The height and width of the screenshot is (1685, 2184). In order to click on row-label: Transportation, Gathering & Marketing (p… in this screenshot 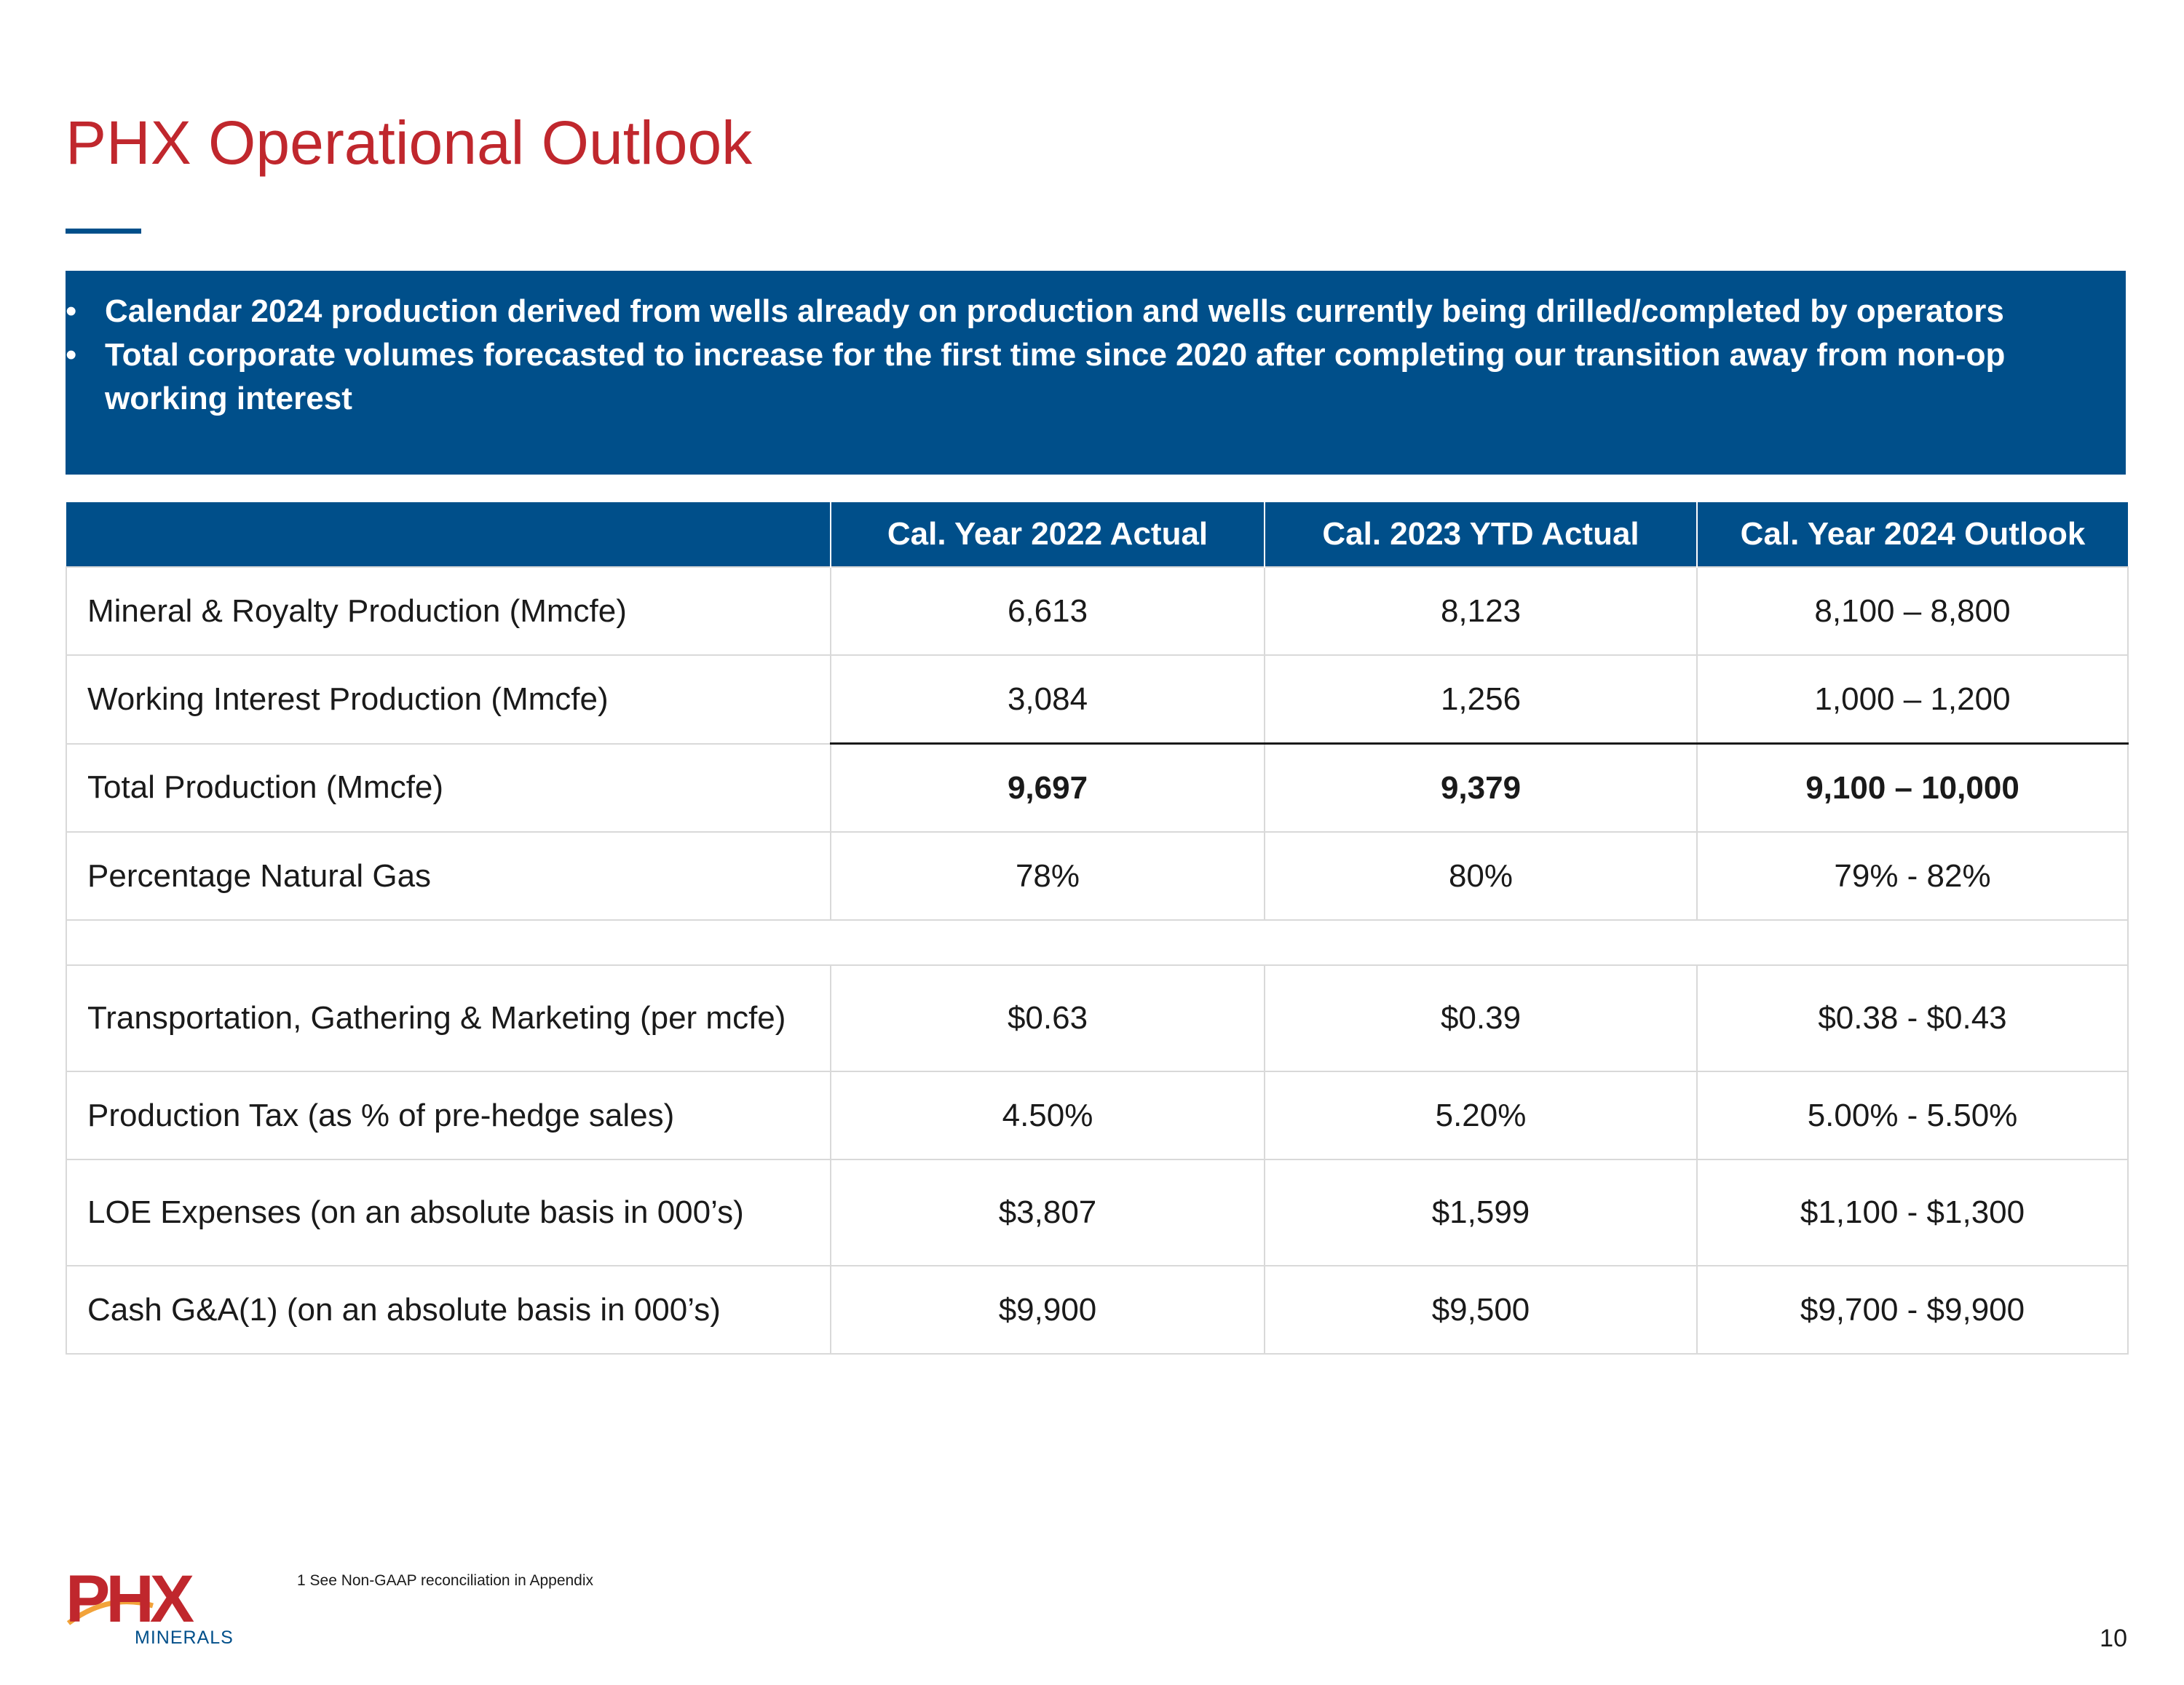, I will do `click(448, 1018)`.